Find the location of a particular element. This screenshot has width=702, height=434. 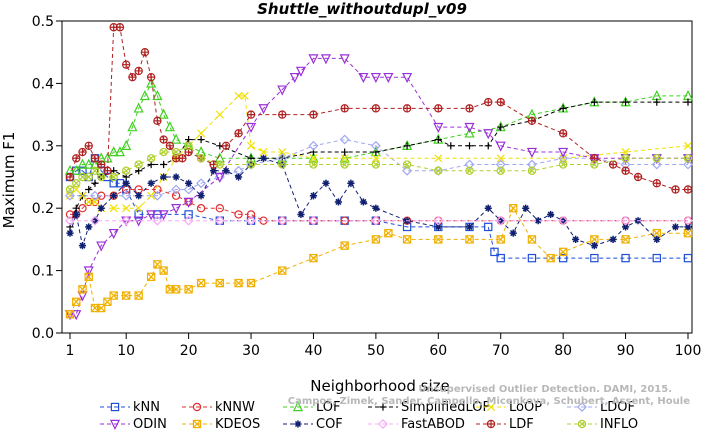

legend-item-inflo: INFLO is located at coordinates (602, 424).